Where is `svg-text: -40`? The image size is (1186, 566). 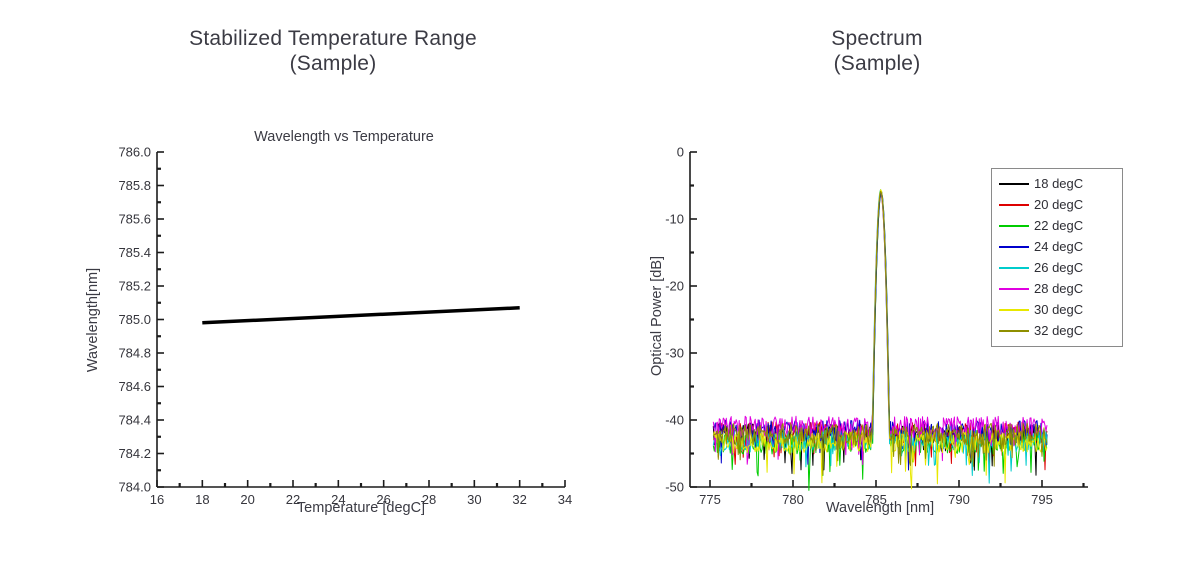 svg-text: -40 is located at coordinates (674, 420).